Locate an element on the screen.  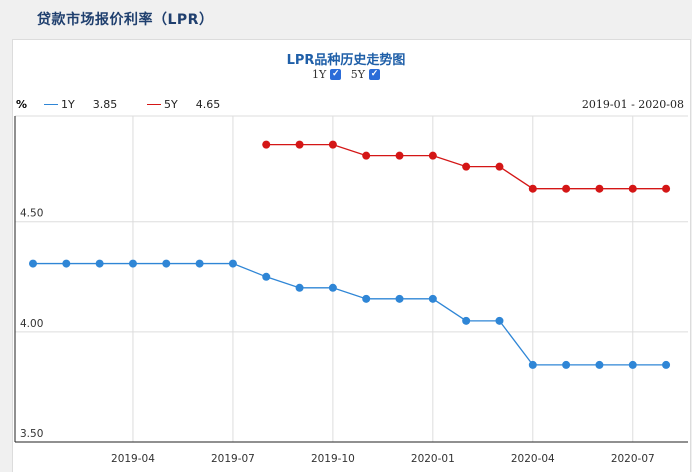
date-range-label: 2019-01 - 2020-08 is located at coordinates (632, 104).